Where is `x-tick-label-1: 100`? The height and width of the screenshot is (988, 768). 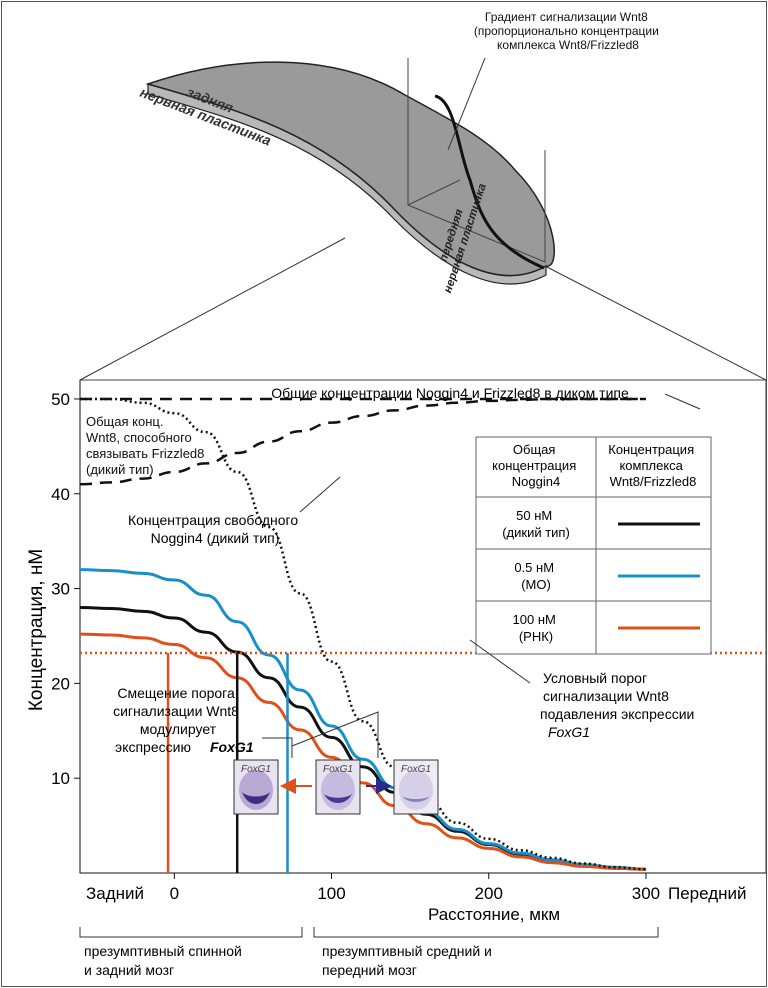 x-tick-label-1: 100 is located at coordinates (331, 893).